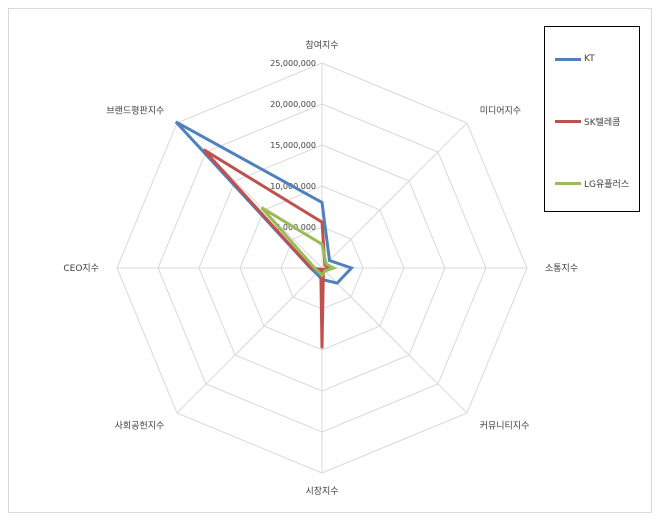  What do you see at coordinates (321, 491) in the screenshot?
I see `axis-label: 시장지수` at bounding box center [321, 491].